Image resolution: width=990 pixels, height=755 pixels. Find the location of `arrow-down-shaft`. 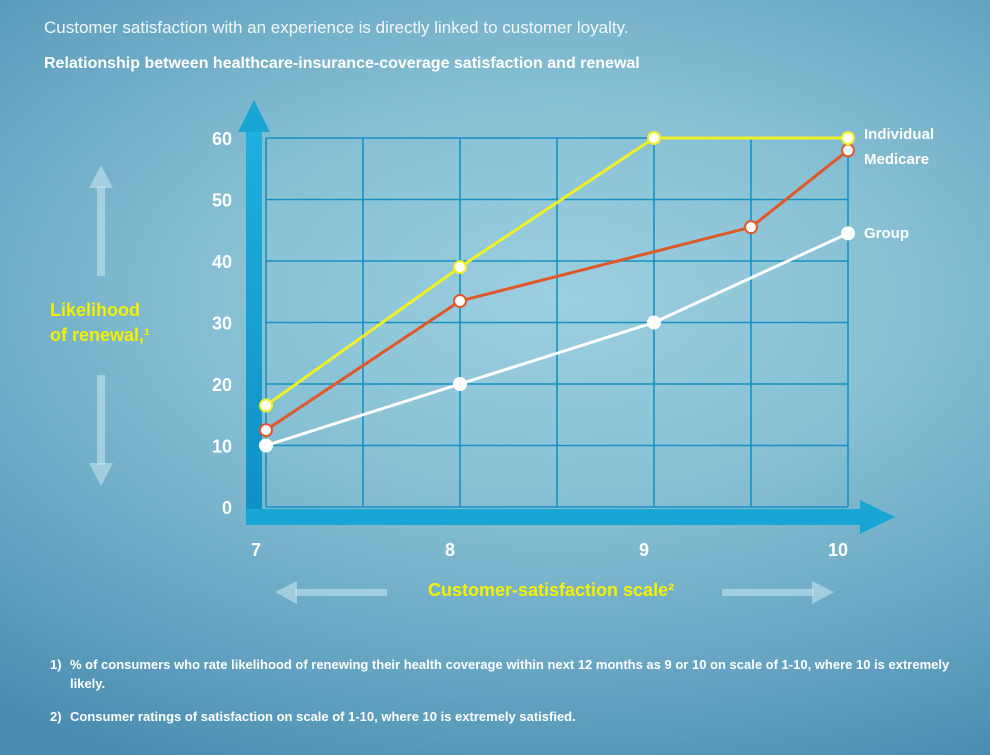

arrow-down-shaft is located at coordinates (101, 420).